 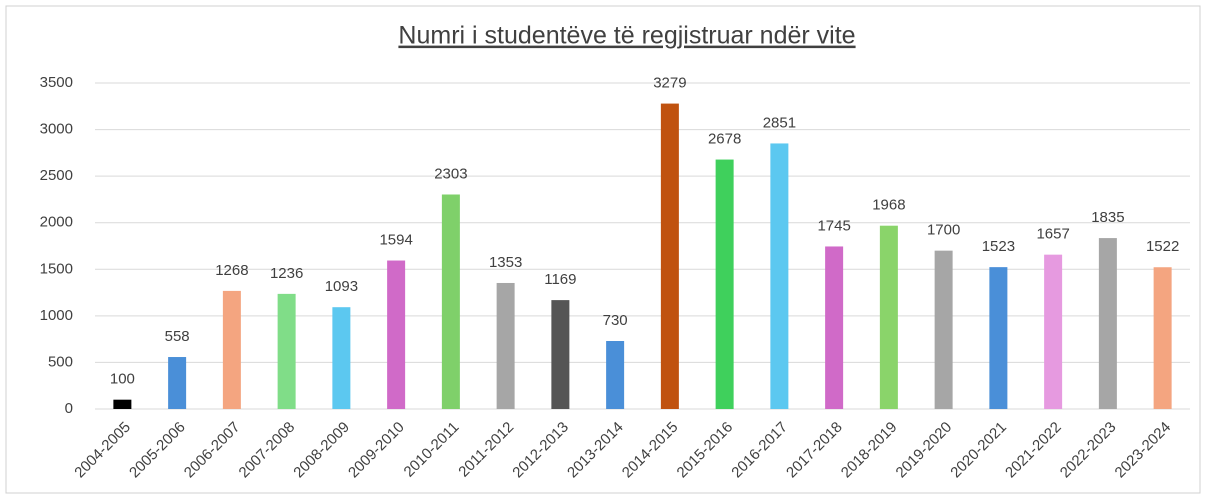 What do you see at coordinates (888, 205) in the screenshot?
I see `value-label: 1968` at bounding box center [888, 205].